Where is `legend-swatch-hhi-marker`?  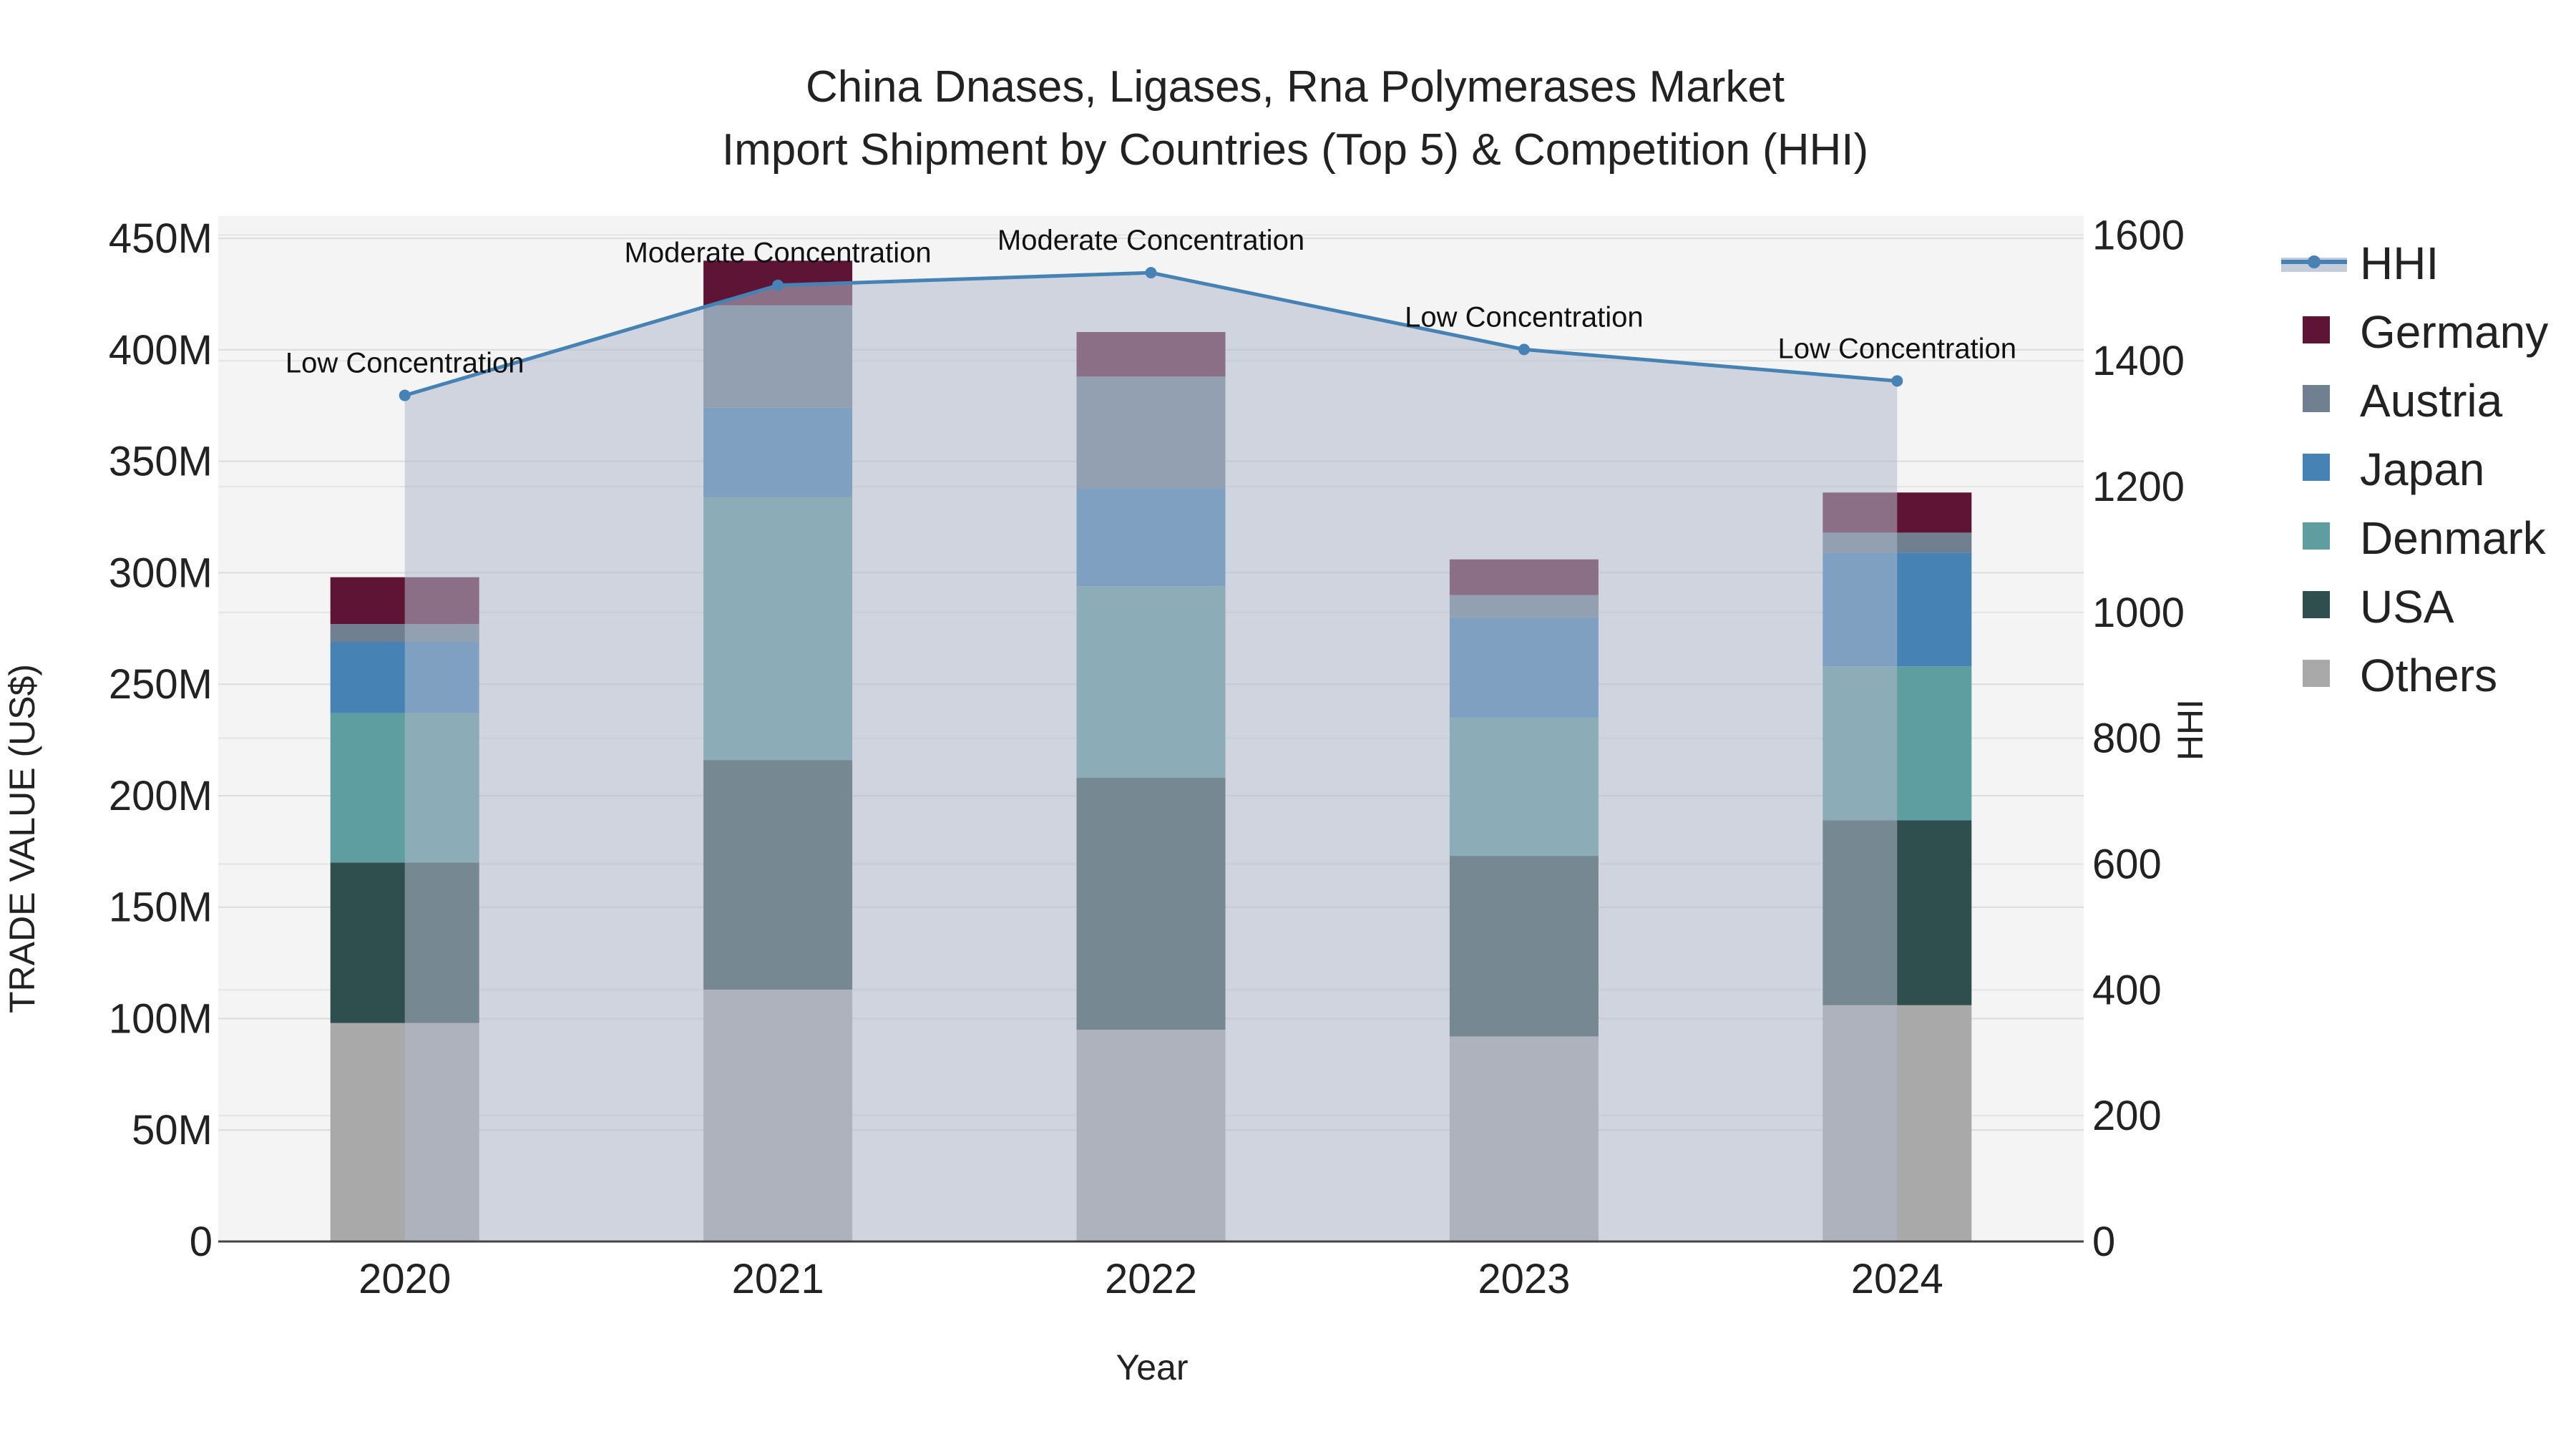
legend-swatch-hhi-marker is located at coordinates (2314, 261).